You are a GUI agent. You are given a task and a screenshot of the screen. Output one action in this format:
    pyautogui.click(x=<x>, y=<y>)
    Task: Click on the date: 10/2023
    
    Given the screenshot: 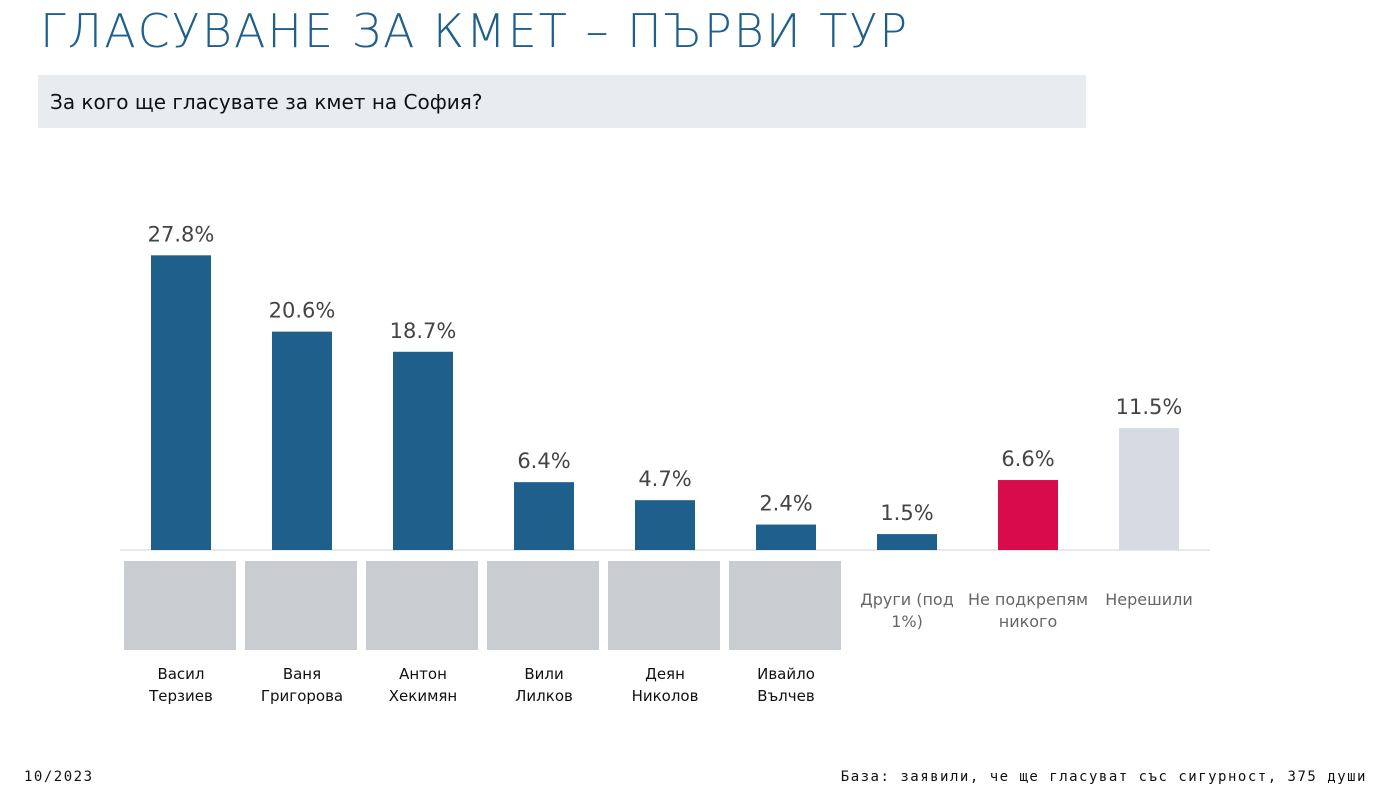 What is the action you would take?
    pyautogui.click(x=59, y=777)
    